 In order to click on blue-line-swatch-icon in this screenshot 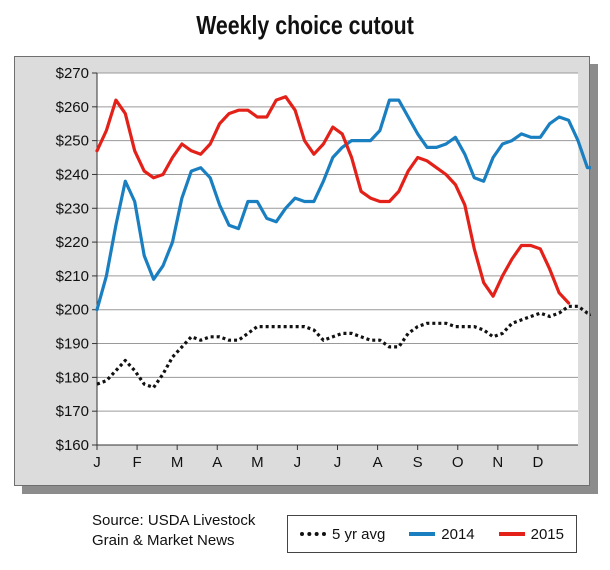, I will do `click(422, 534)`.